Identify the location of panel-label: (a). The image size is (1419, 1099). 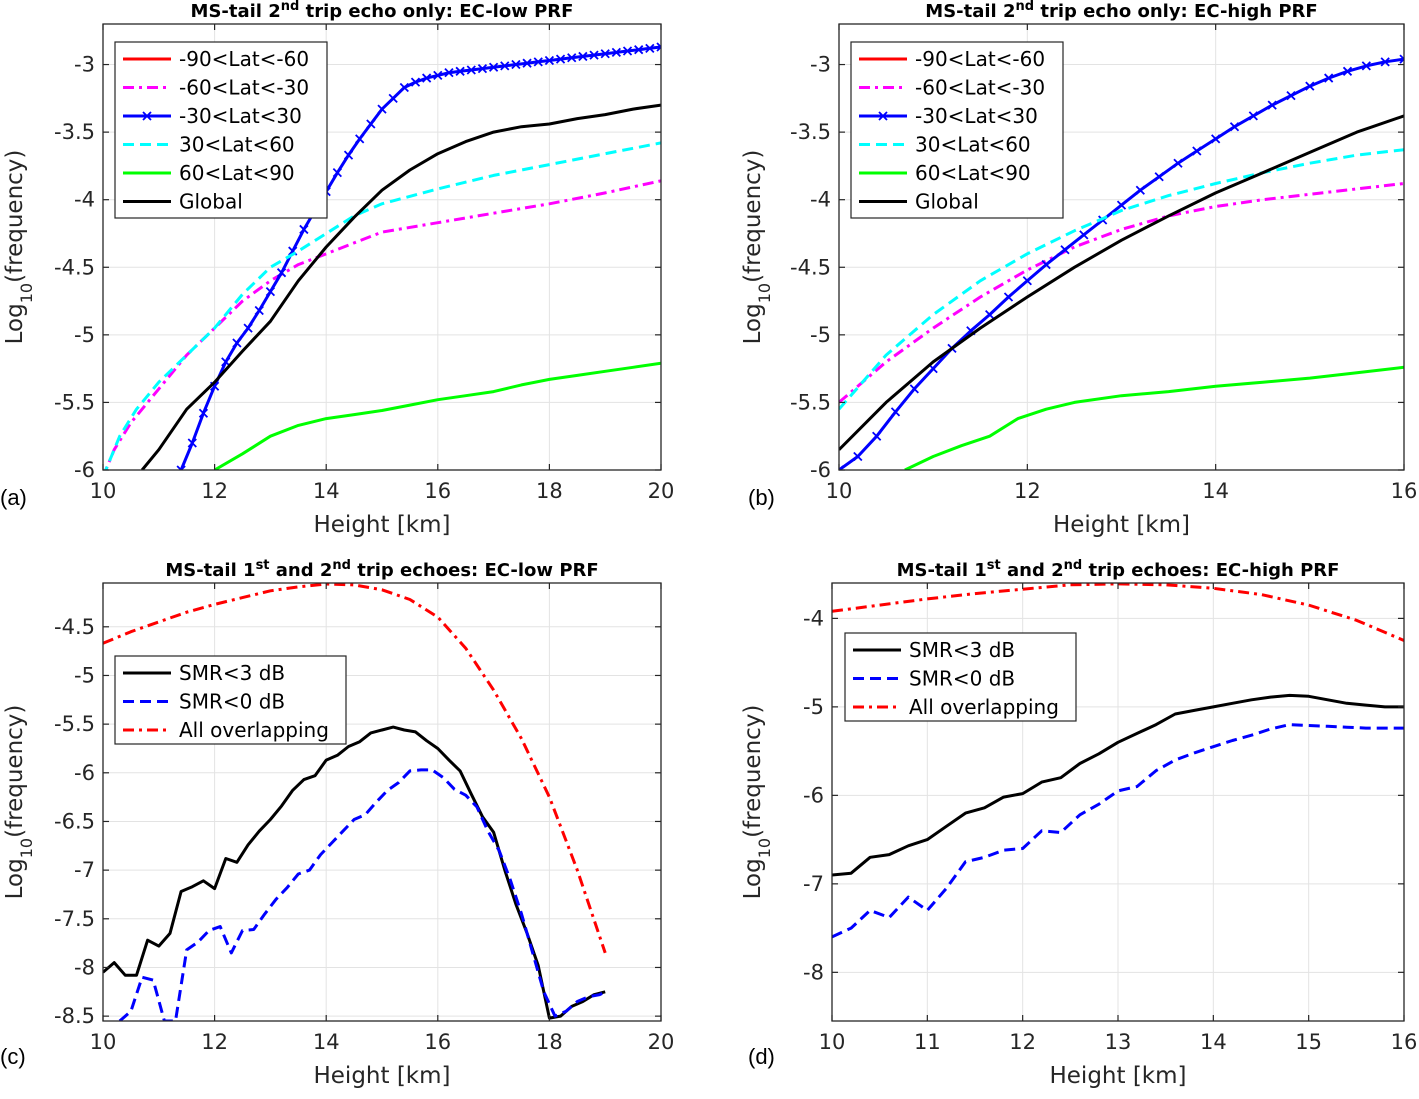
(13, 497).